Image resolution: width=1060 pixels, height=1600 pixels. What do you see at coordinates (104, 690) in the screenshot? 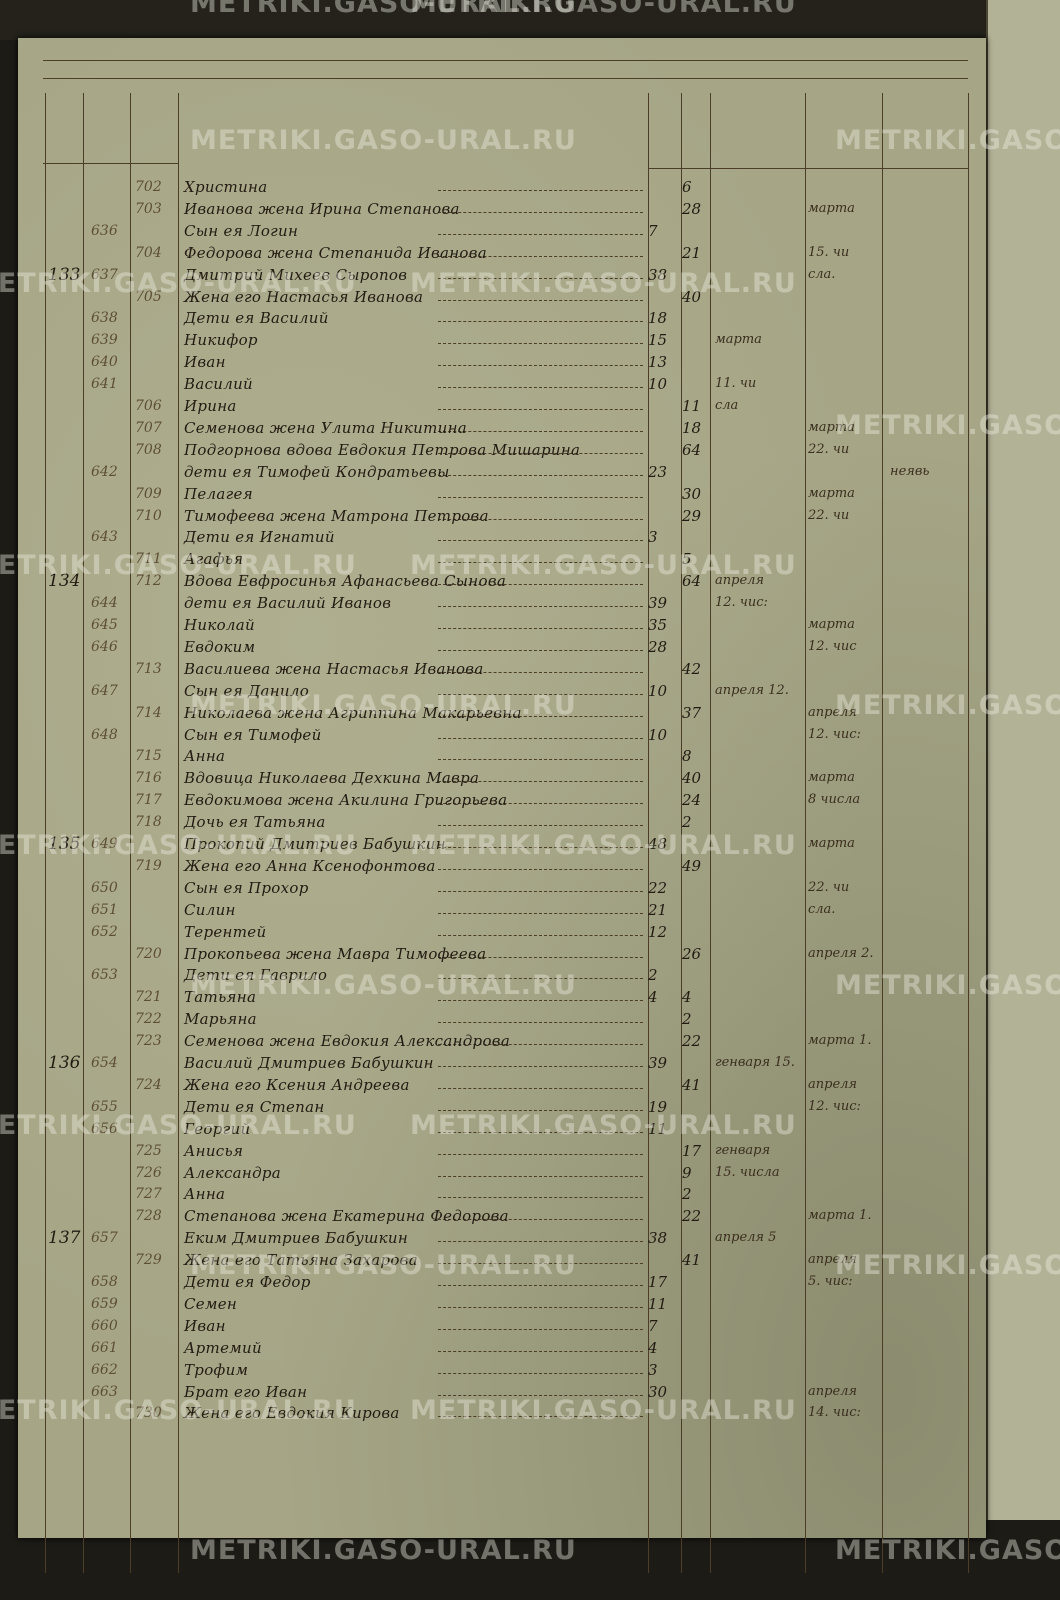
I see `male-number: 647` at bounding box center [104, 690].